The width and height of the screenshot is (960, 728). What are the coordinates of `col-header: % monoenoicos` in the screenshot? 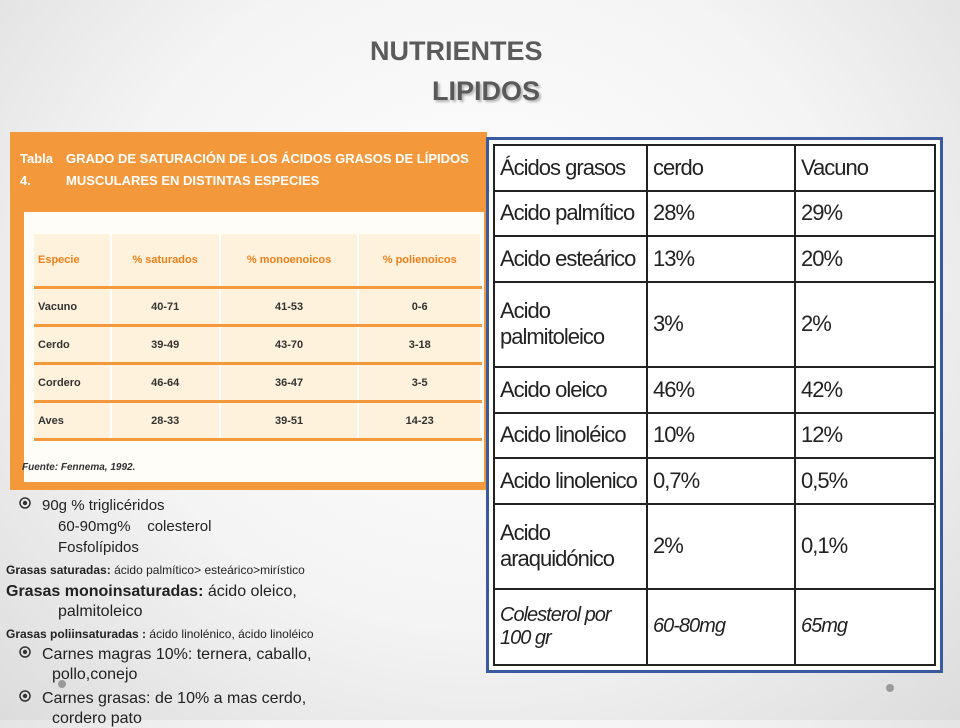 It's located at (289, 261).